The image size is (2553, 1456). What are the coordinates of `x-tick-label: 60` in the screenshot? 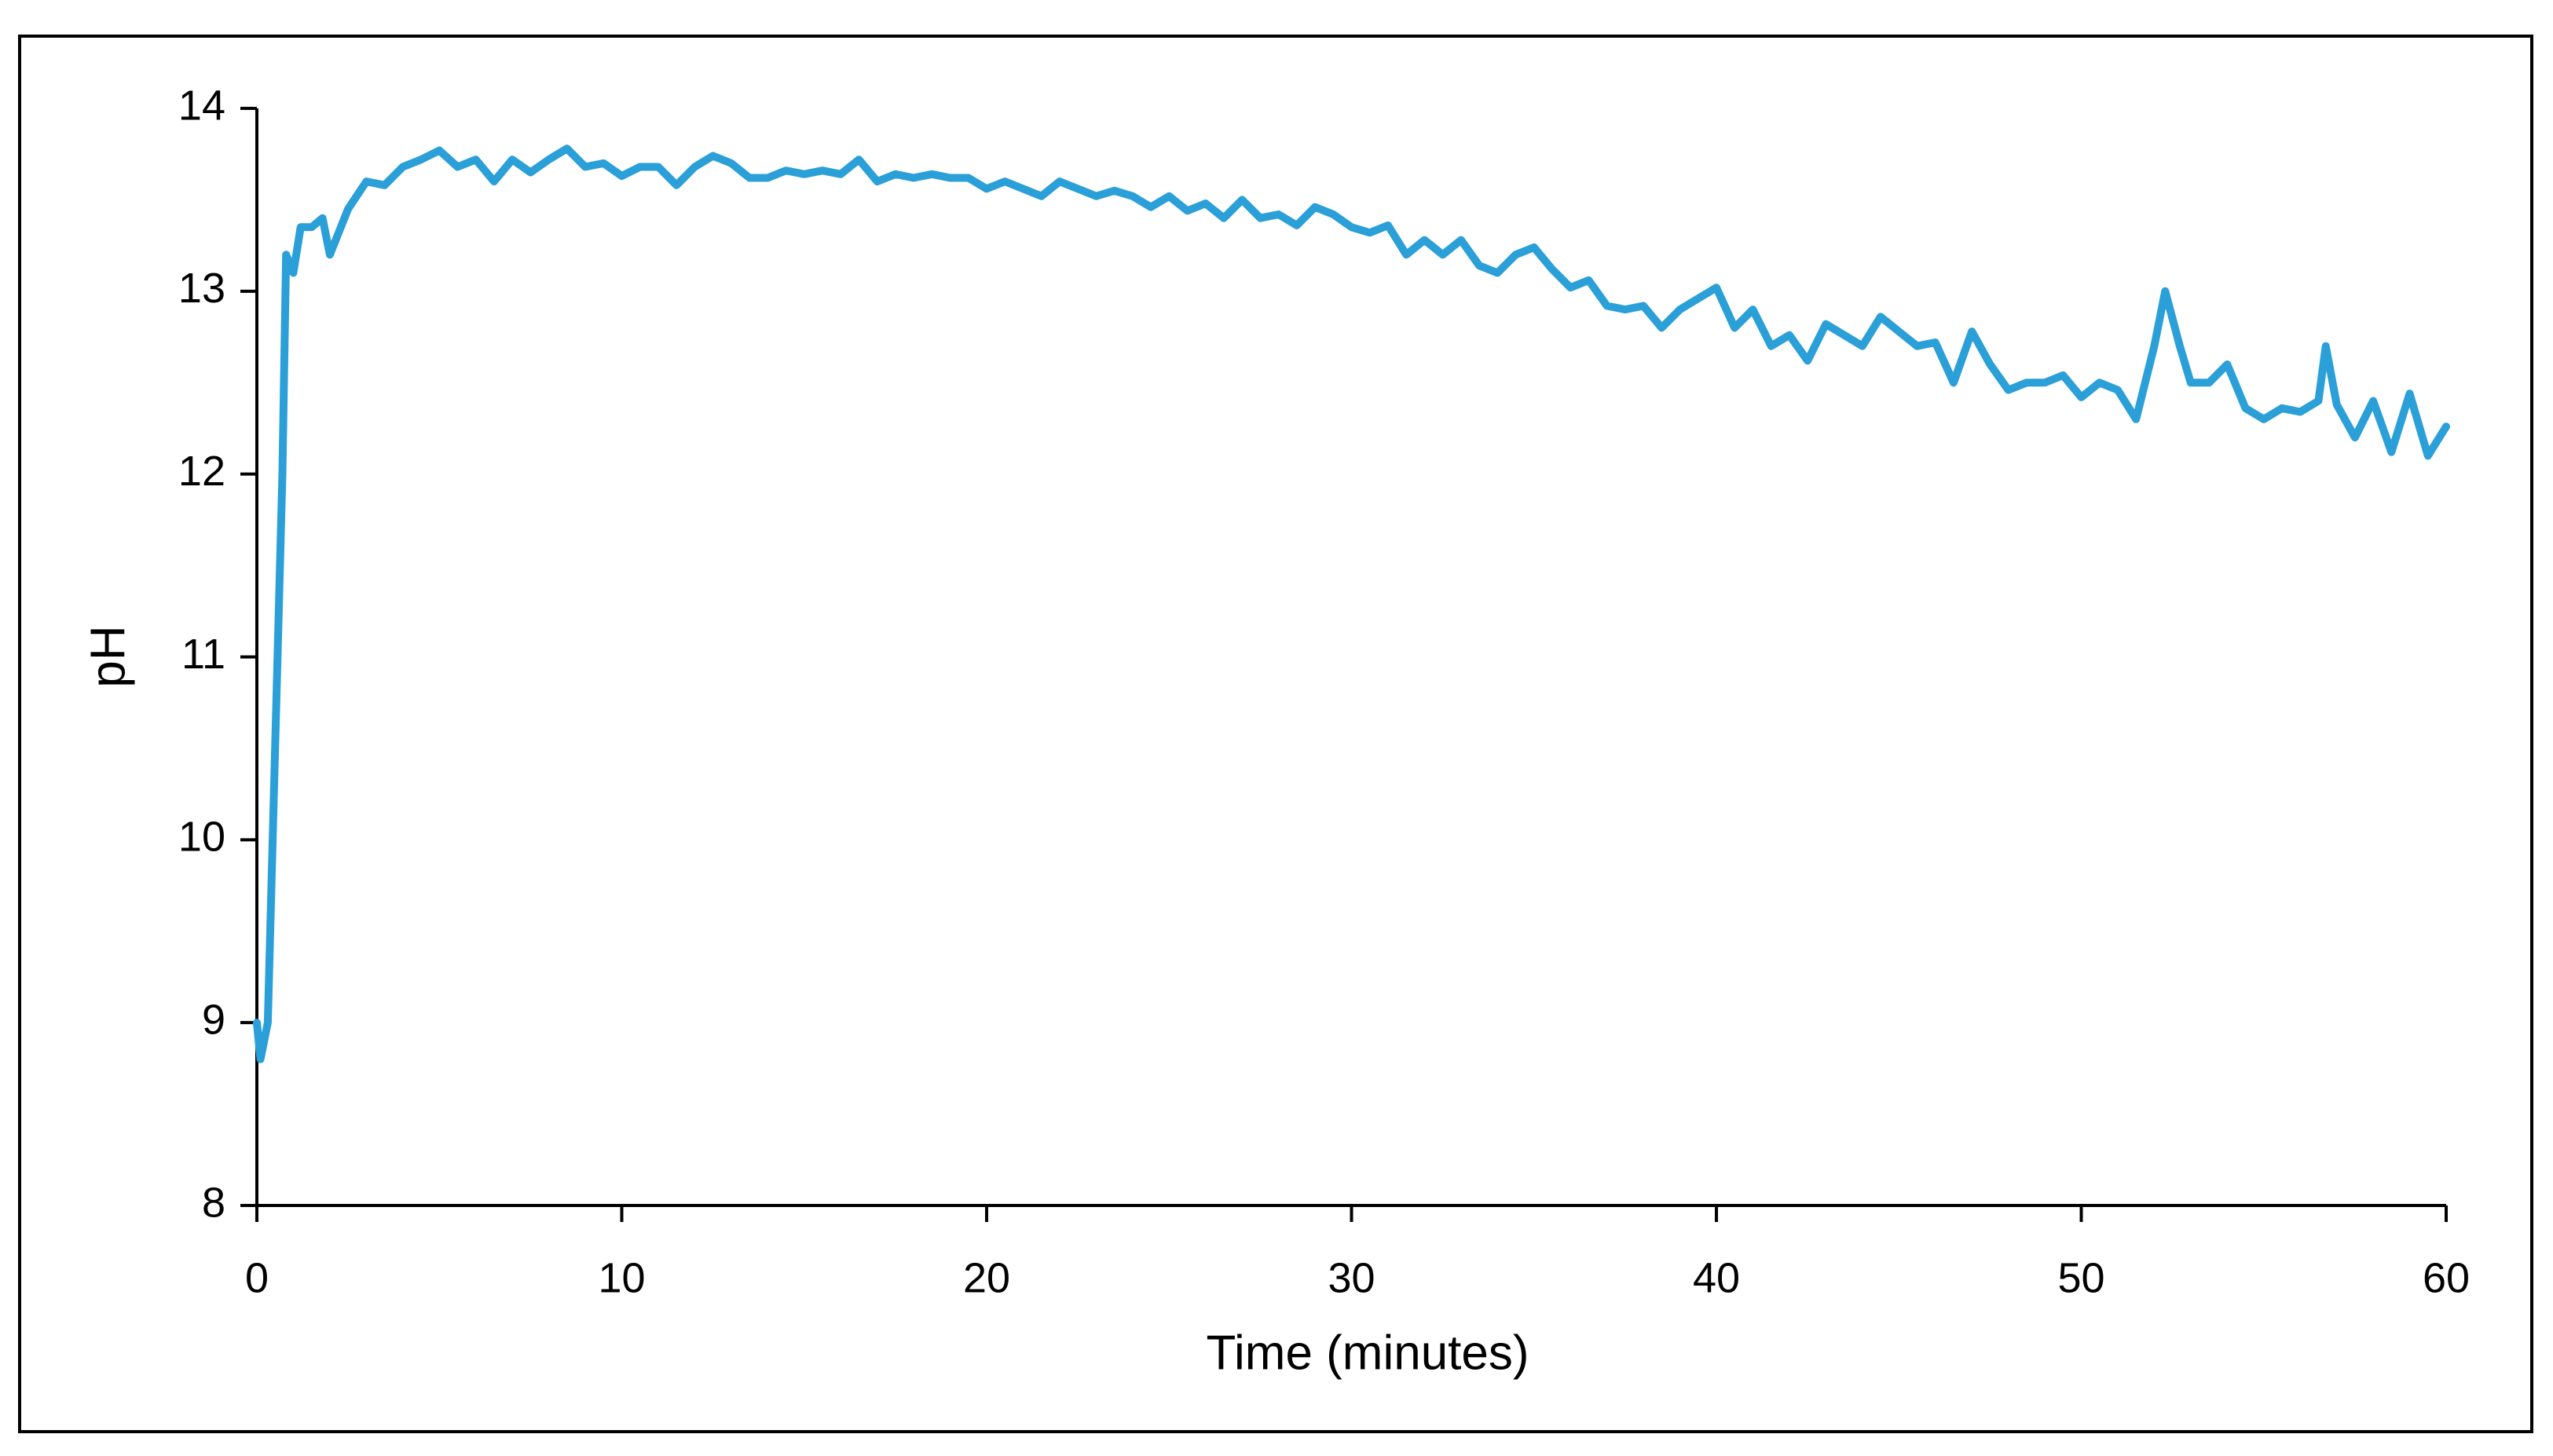 It's located at (2446, 1277).